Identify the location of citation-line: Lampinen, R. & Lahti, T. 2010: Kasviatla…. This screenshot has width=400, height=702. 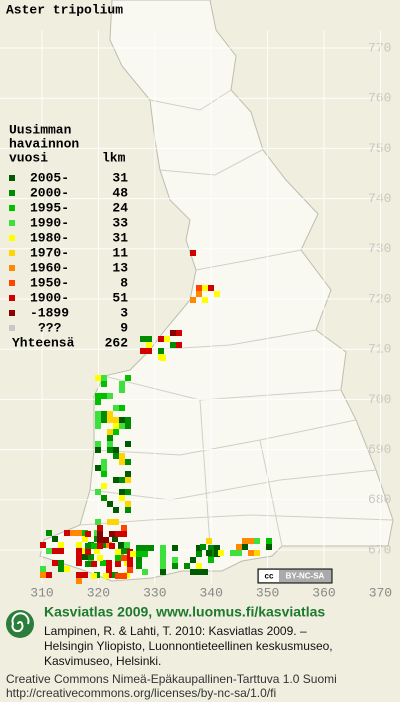
(175, 631).